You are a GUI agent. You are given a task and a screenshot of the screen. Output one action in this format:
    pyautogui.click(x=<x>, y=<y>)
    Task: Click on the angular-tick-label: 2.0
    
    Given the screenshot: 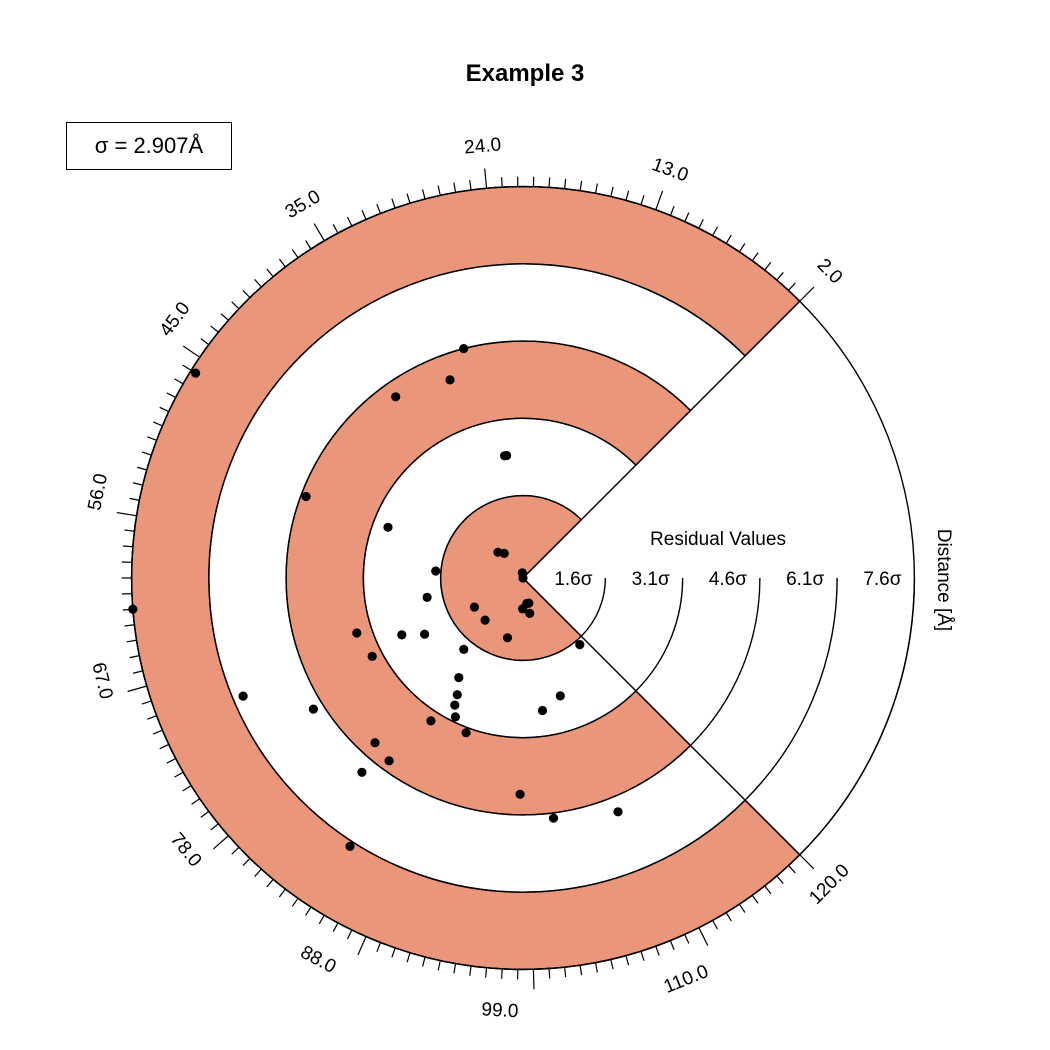 What is the action you would take?
    pyautogui.click(x=830, y=272)
    